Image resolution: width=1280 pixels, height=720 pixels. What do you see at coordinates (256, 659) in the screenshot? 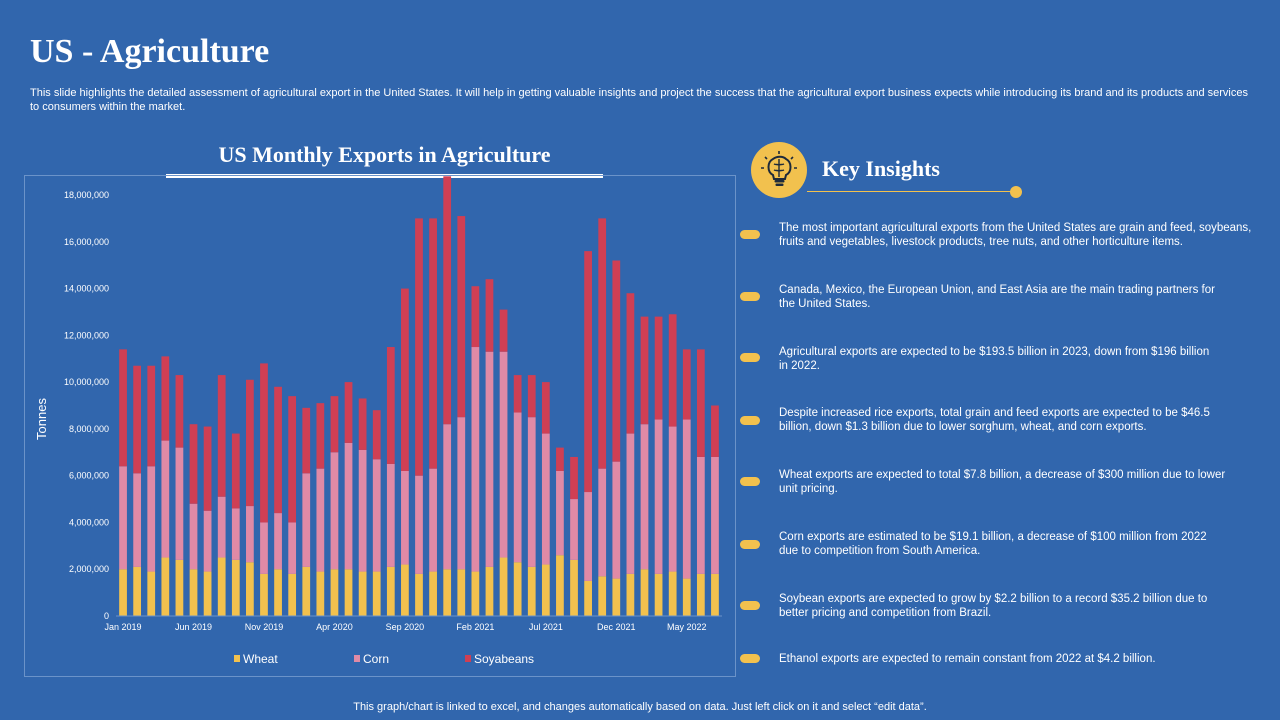
I see `legend-item-wheat: Wheat` at bounding box center [256, 659].